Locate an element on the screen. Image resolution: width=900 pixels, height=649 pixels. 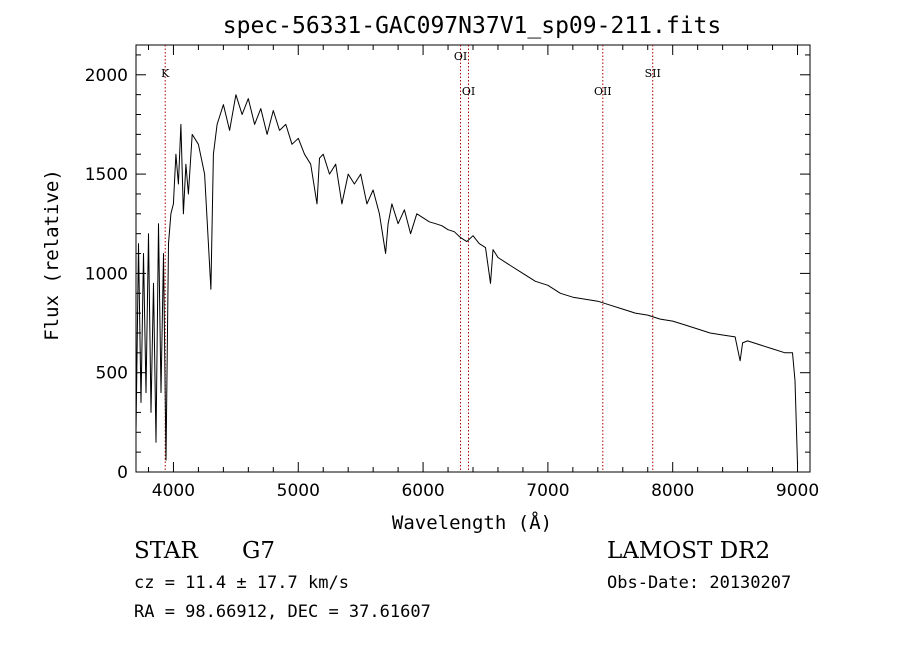
y-tick-label: 2000 is located at coordinates (106, 76).